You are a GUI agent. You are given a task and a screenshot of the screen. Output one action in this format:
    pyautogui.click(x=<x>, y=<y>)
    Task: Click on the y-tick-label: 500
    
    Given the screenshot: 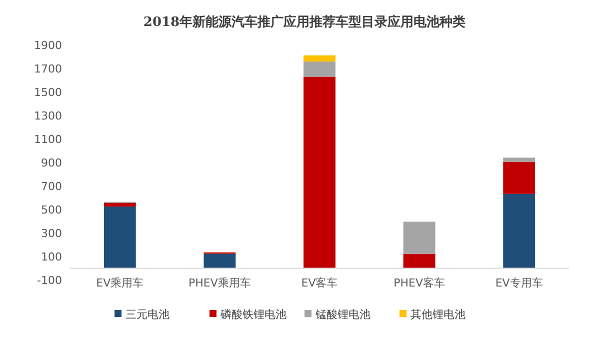 What is the action you would take?
    pyautogui.click(x=51, y=209)
    